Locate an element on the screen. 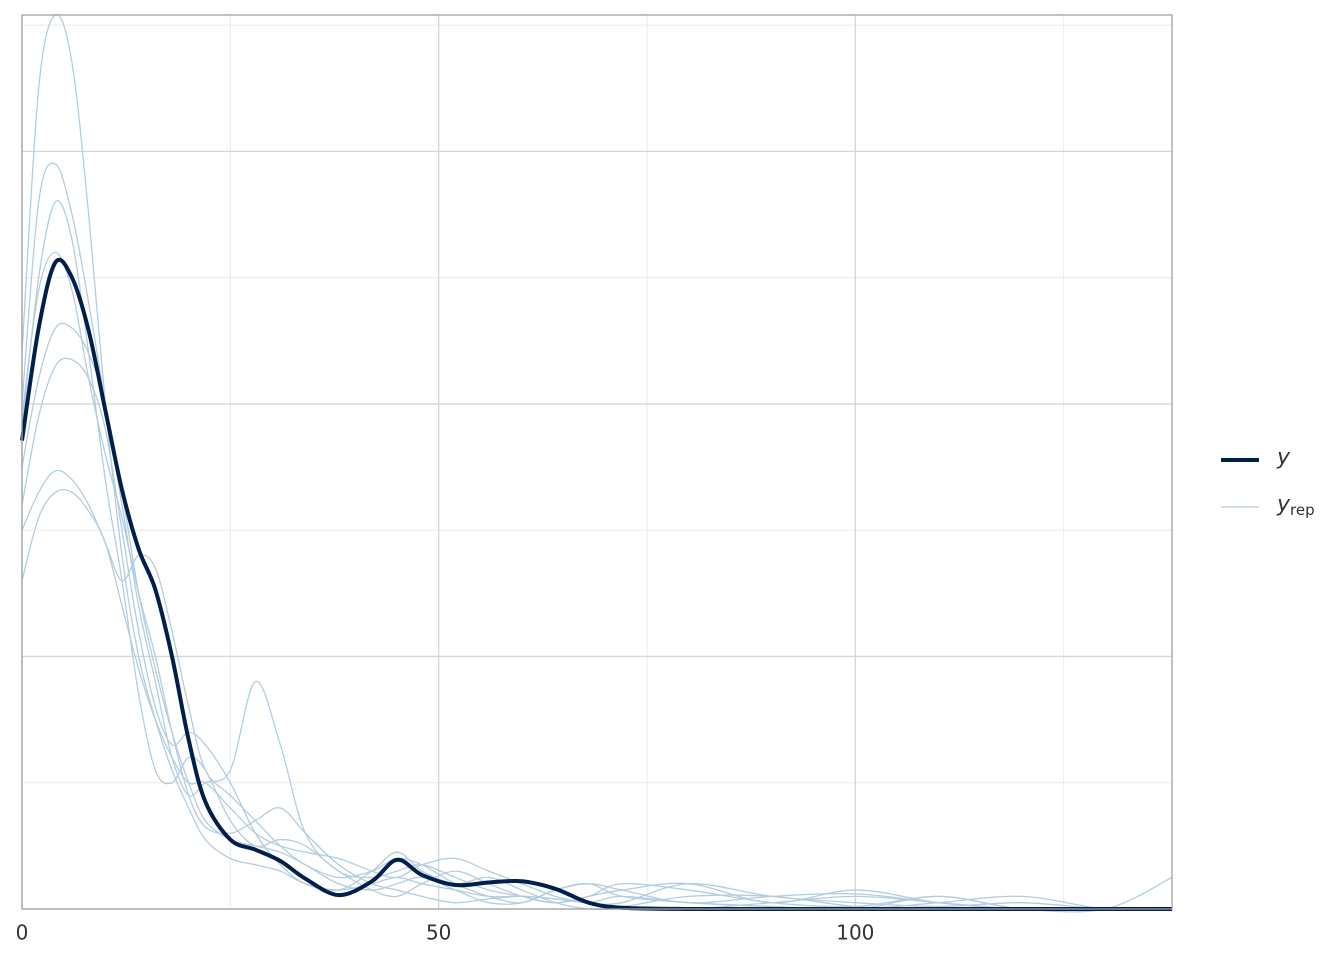 Image resolution: width=1344 pixels, height=960 pixels. legend-label: yrep is located at coordinates (1295, 505).